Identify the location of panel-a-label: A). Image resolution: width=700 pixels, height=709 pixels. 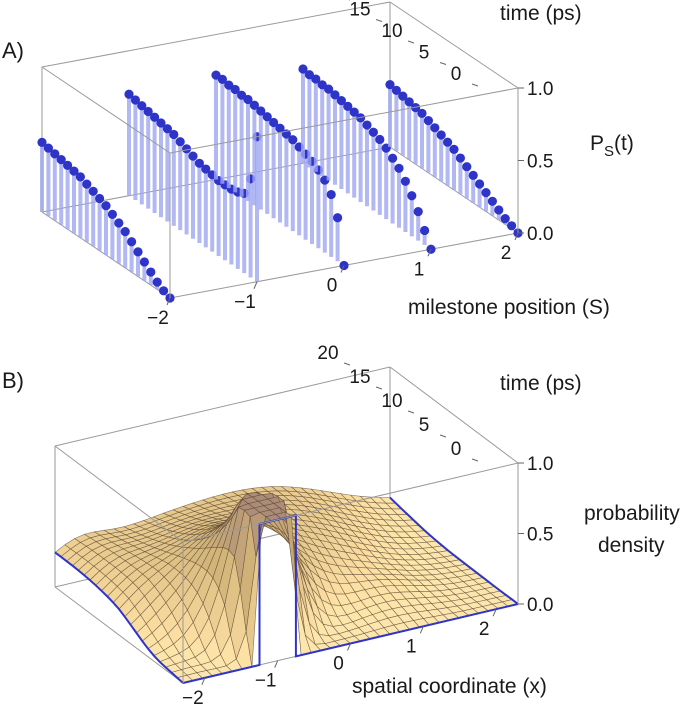
(13, 50).